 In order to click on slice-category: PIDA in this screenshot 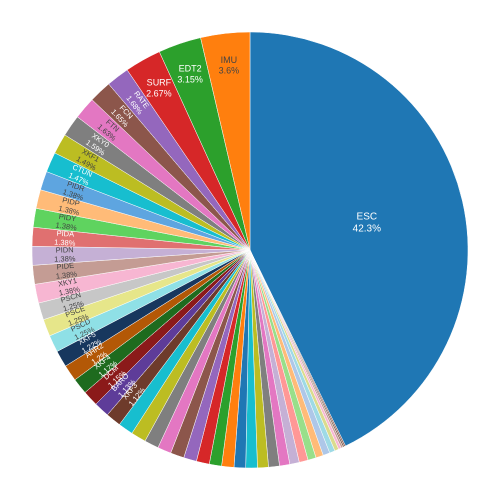, I will do `click(65, 234)`.